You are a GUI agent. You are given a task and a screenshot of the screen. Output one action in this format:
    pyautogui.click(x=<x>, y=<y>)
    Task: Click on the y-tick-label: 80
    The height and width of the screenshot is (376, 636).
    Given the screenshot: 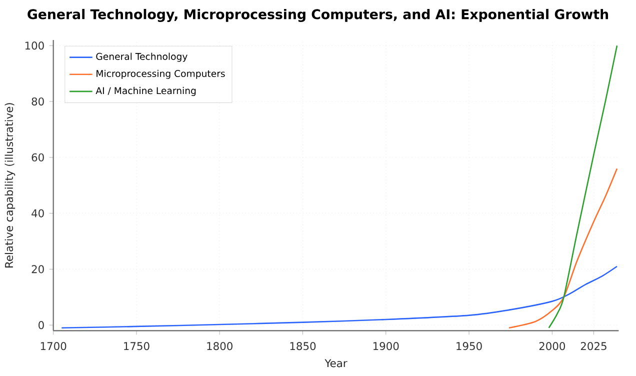 What is the action you would take?
    pyautogui.click(x=38, y=101)
    